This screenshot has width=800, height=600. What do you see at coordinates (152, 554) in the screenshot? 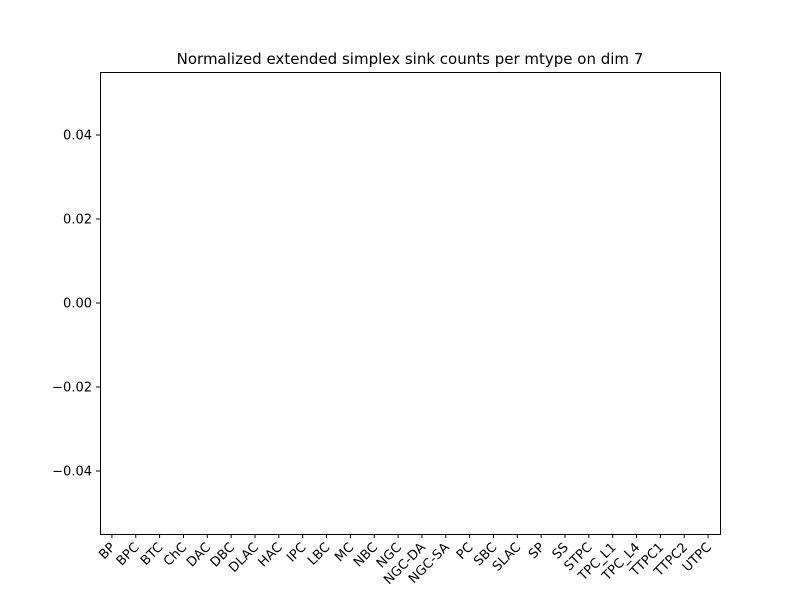
I see `x-tick-label: BTC` at bounding box center [152, 554].